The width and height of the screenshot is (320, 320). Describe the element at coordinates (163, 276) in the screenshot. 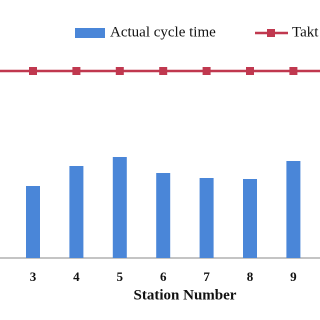

I see `x-tick-label: 6` at that location.